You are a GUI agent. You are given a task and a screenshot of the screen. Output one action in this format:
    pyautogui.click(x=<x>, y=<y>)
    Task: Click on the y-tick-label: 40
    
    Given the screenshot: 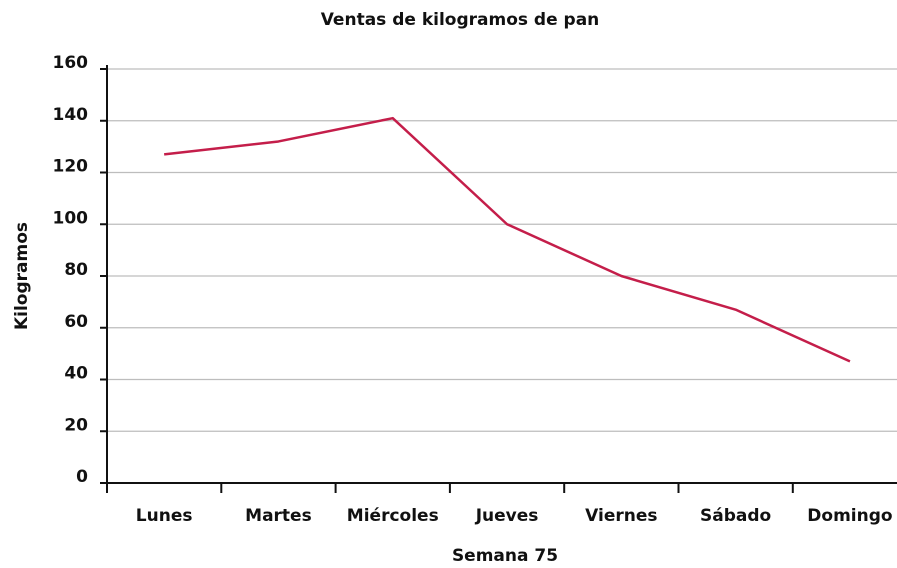 What is the action you would take?
    pyautogui.click(x=76, y=374)
    